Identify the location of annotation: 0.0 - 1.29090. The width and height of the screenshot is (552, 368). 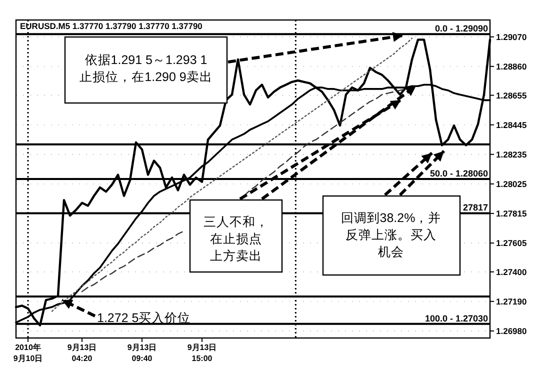
(461, 29).